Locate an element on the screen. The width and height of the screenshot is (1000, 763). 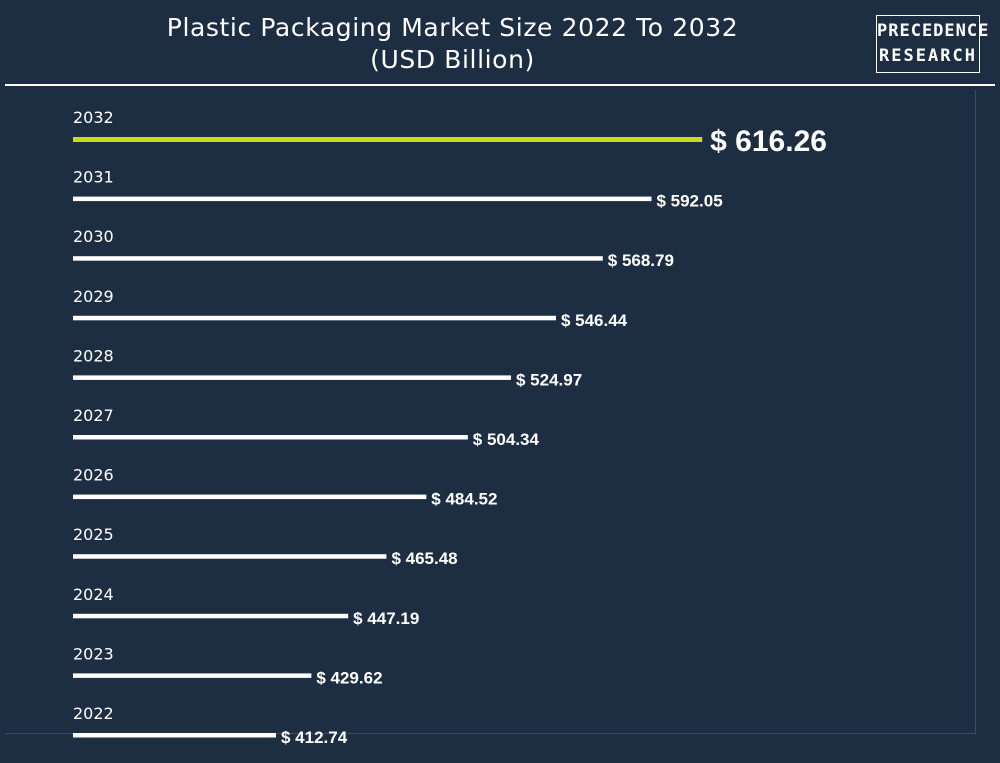
header-divider is located at coordinates (500, 85).